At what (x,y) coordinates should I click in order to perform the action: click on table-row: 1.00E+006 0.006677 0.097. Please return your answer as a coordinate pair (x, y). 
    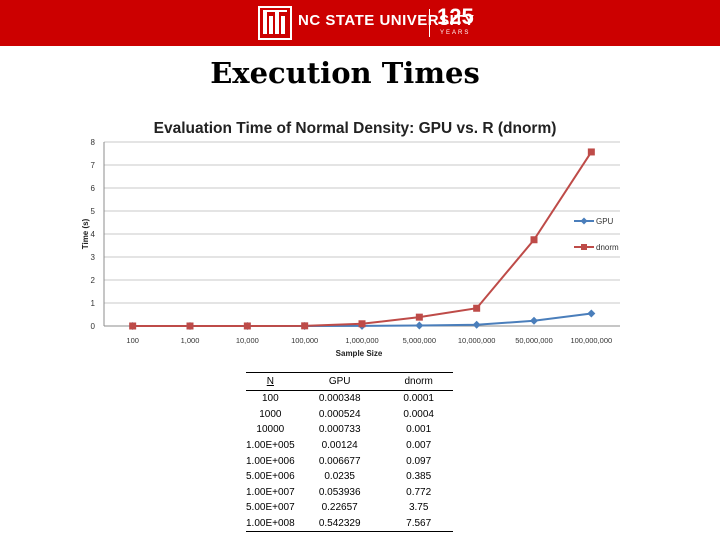
    Looking at the image, I should click on (349, 461).